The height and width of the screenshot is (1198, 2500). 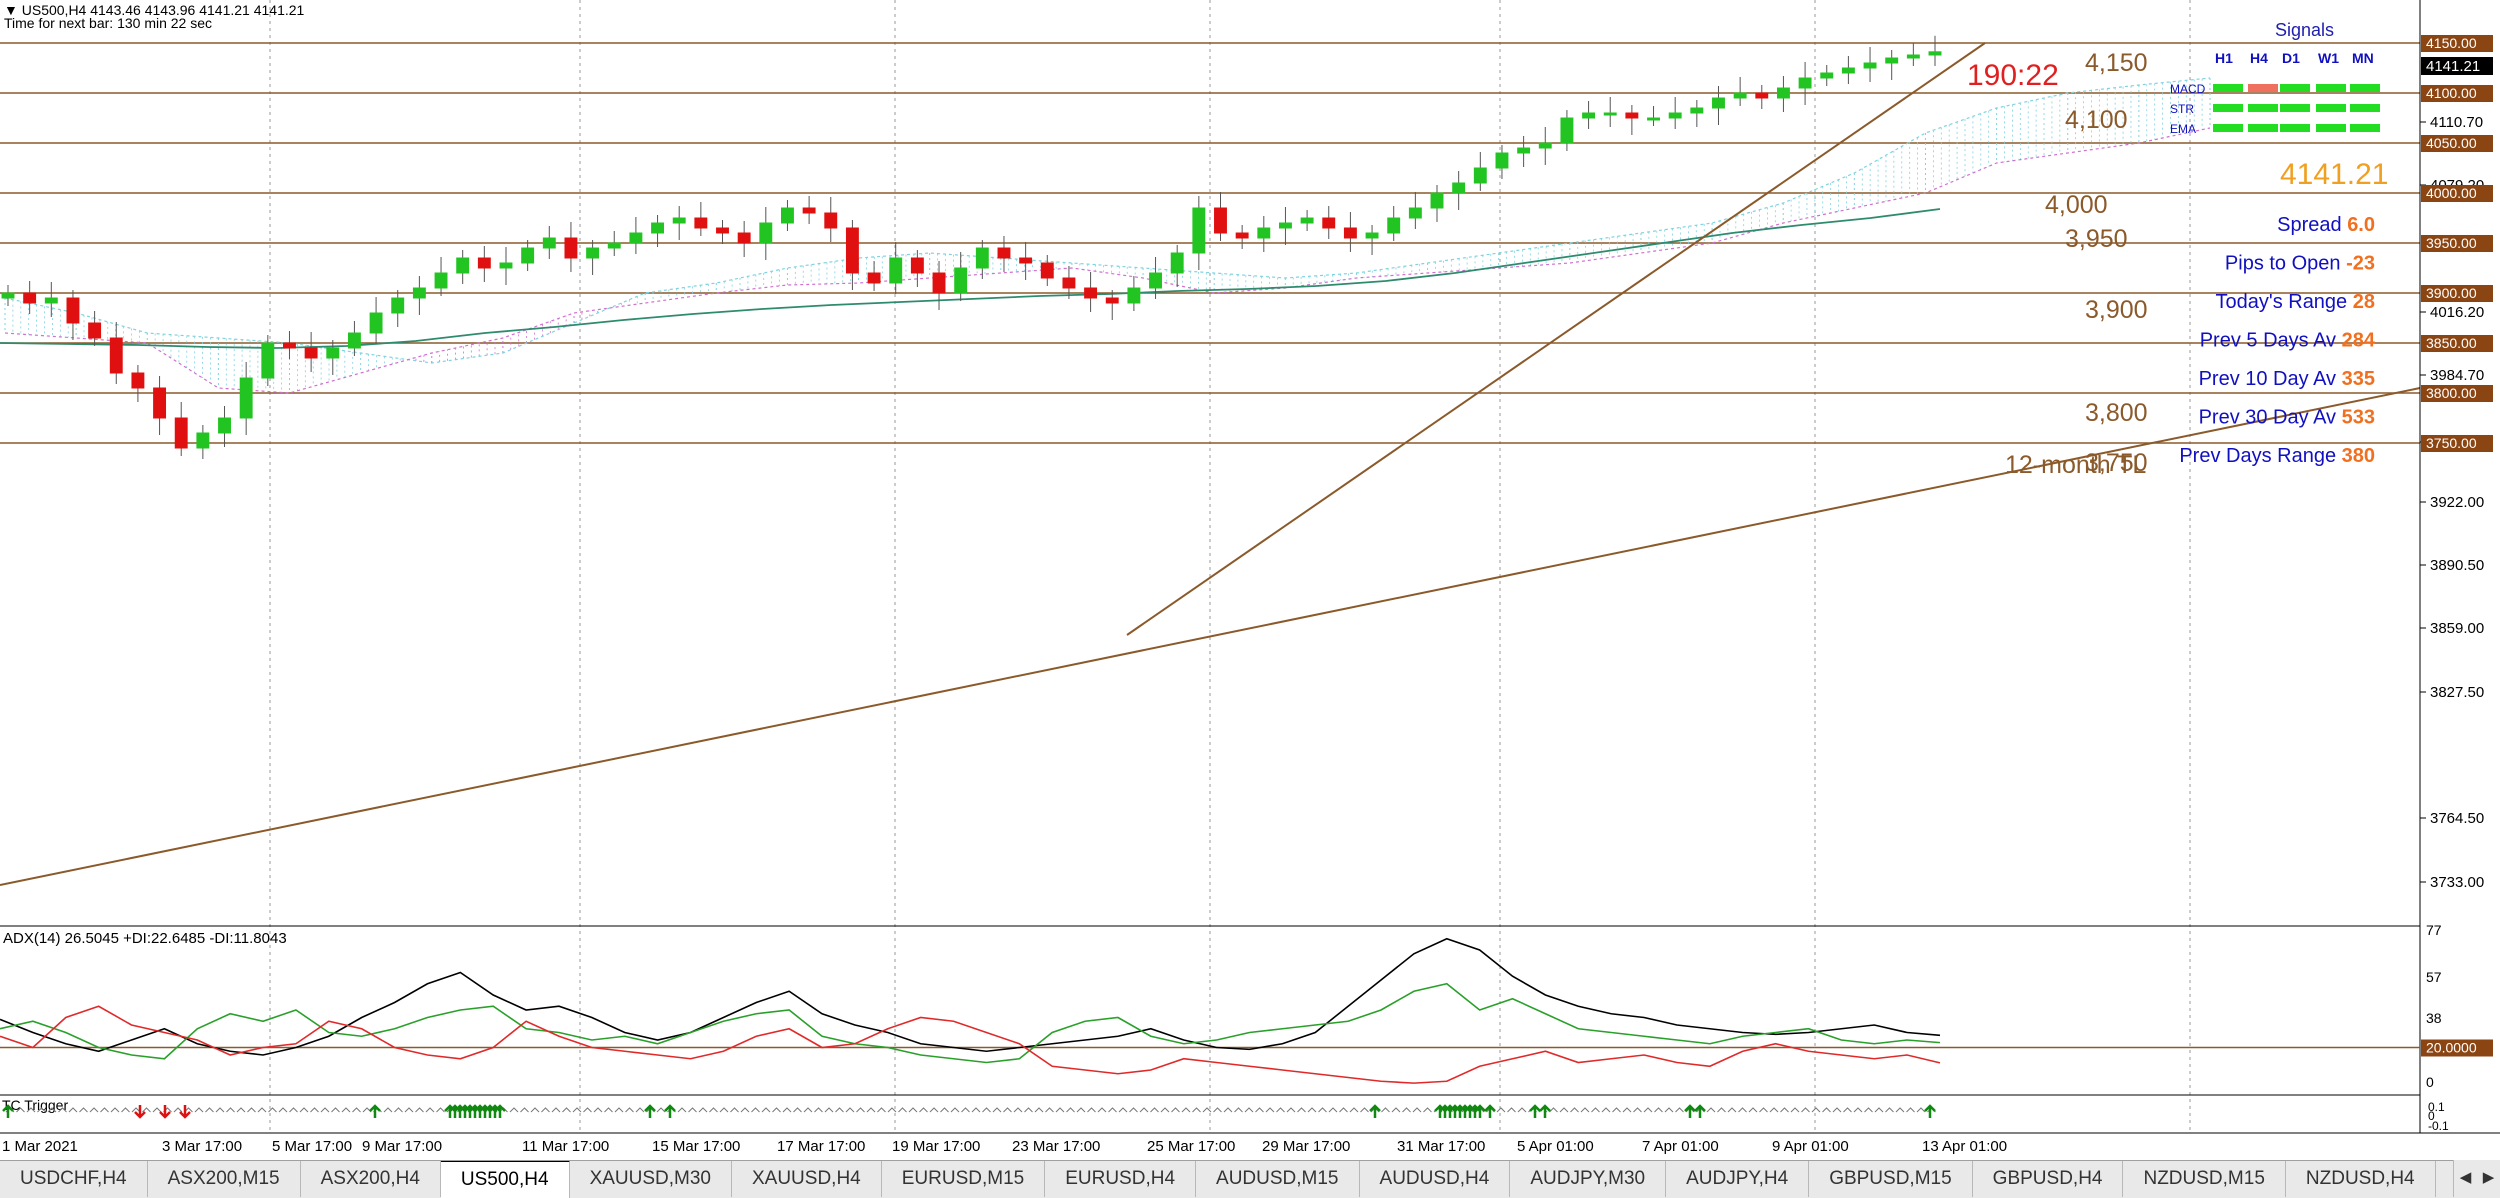 What do you see at coordinates (371, 1179) in the screenshot?
I see `chart-tab: ASX200,H4` at bounding box center [371, 1179].